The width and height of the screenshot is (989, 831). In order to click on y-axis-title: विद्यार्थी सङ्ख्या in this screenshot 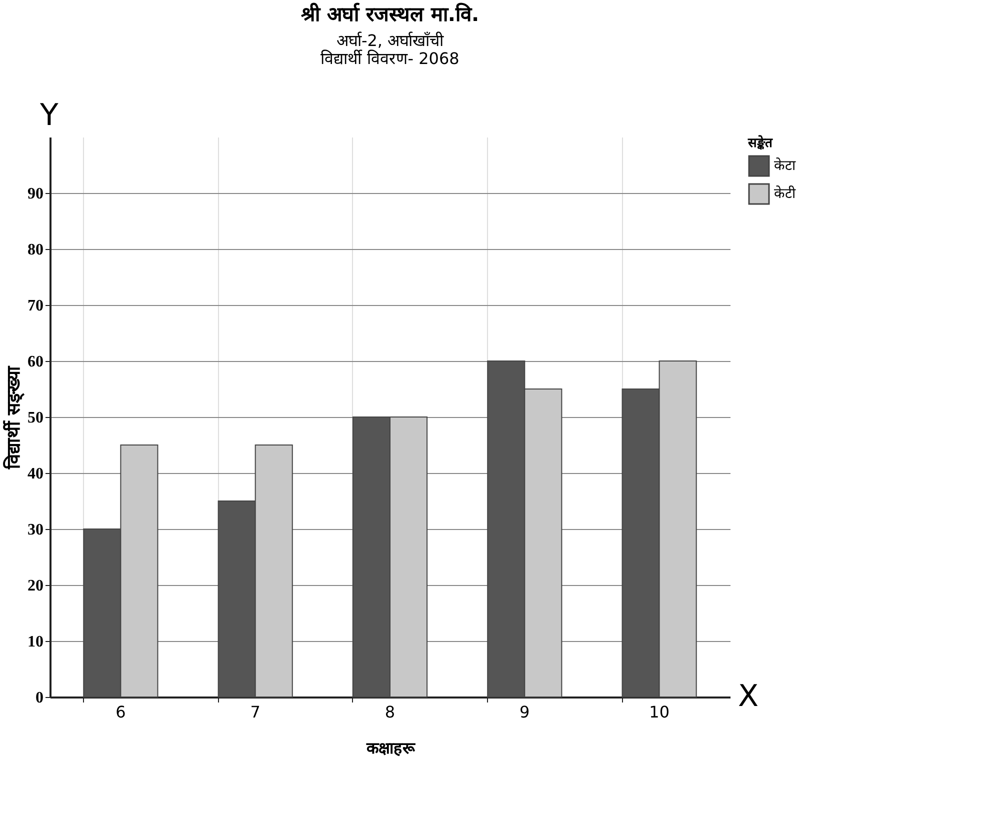, I will do `click(14, 417)`.